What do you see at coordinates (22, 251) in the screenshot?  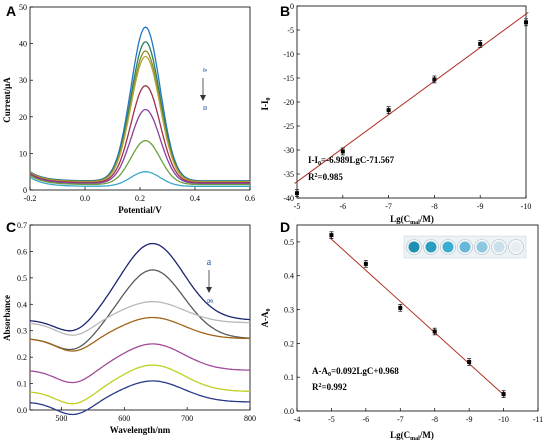 I see `y-tick-label: 0.6` at bounding box center [22, 251].